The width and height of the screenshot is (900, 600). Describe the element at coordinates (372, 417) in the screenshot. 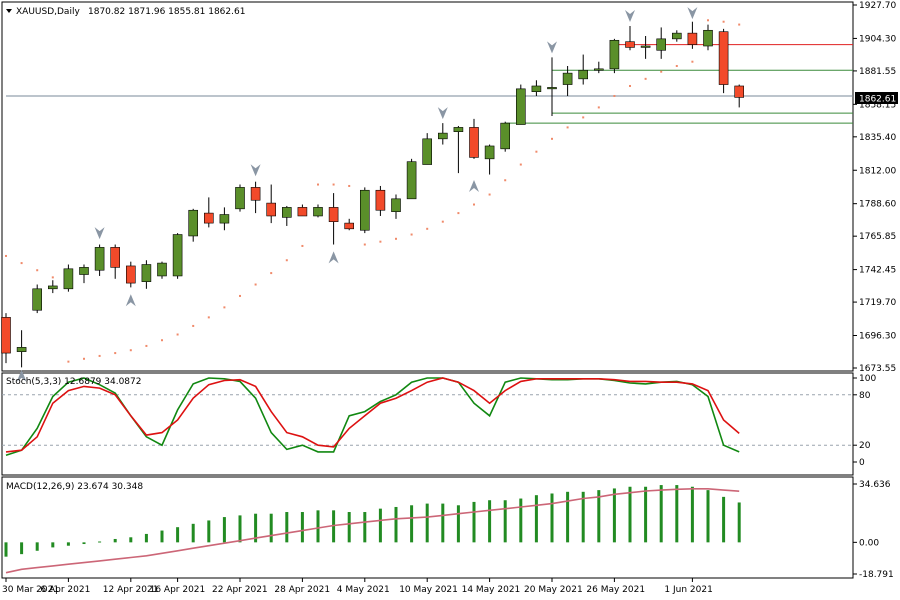

I see `stoch-main-line` at that location.